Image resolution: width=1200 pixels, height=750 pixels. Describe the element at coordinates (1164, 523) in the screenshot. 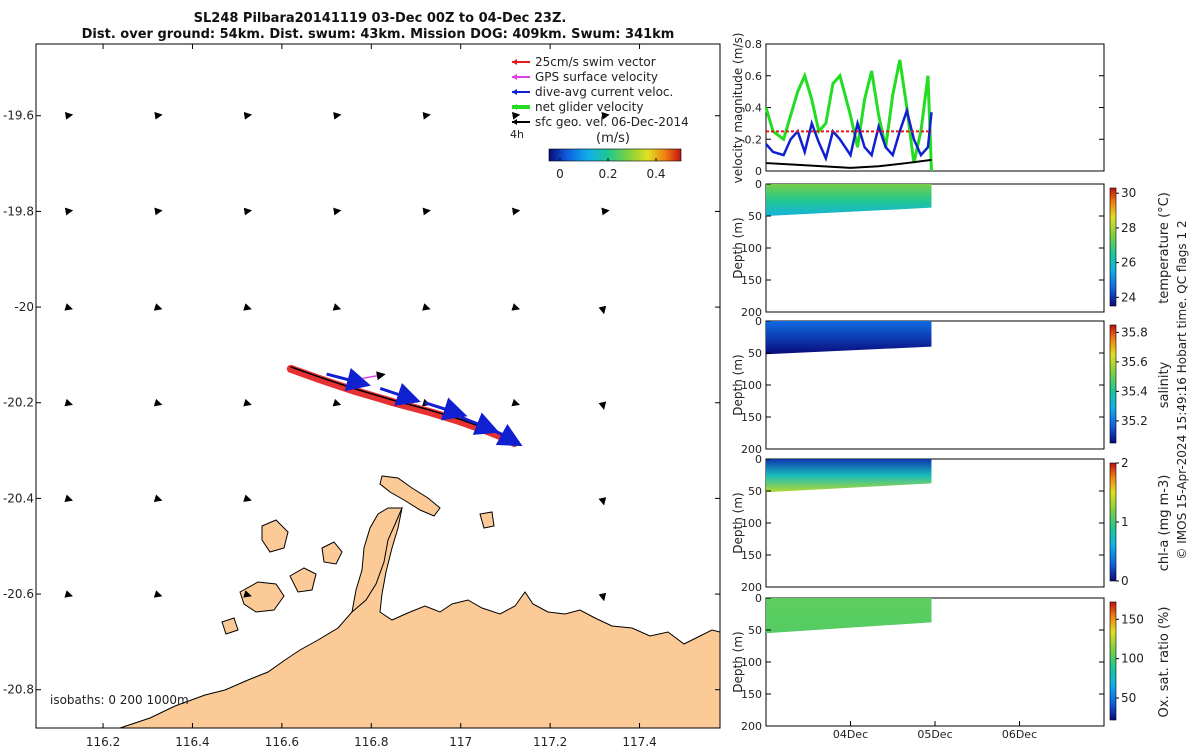

I see `section-cbar-label: chl-a (mg m-3)` at that location.